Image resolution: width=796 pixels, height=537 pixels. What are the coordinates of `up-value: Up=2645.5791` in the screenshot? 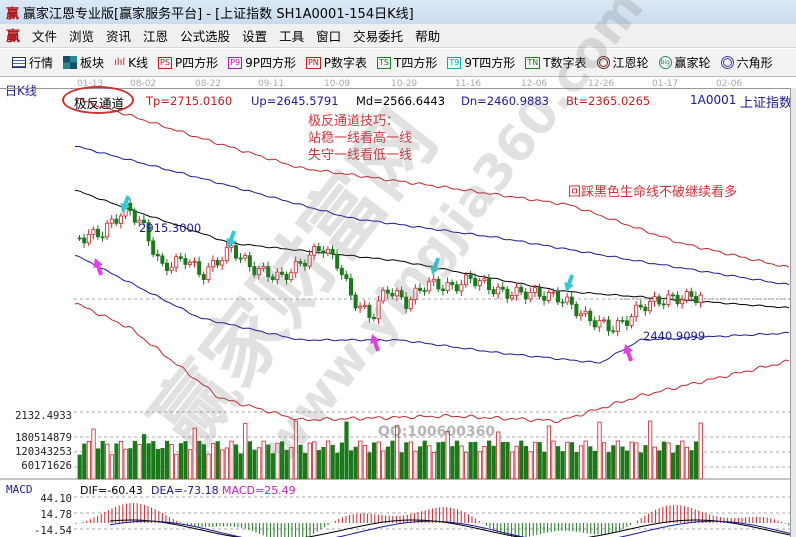 It's located at (295, 101).